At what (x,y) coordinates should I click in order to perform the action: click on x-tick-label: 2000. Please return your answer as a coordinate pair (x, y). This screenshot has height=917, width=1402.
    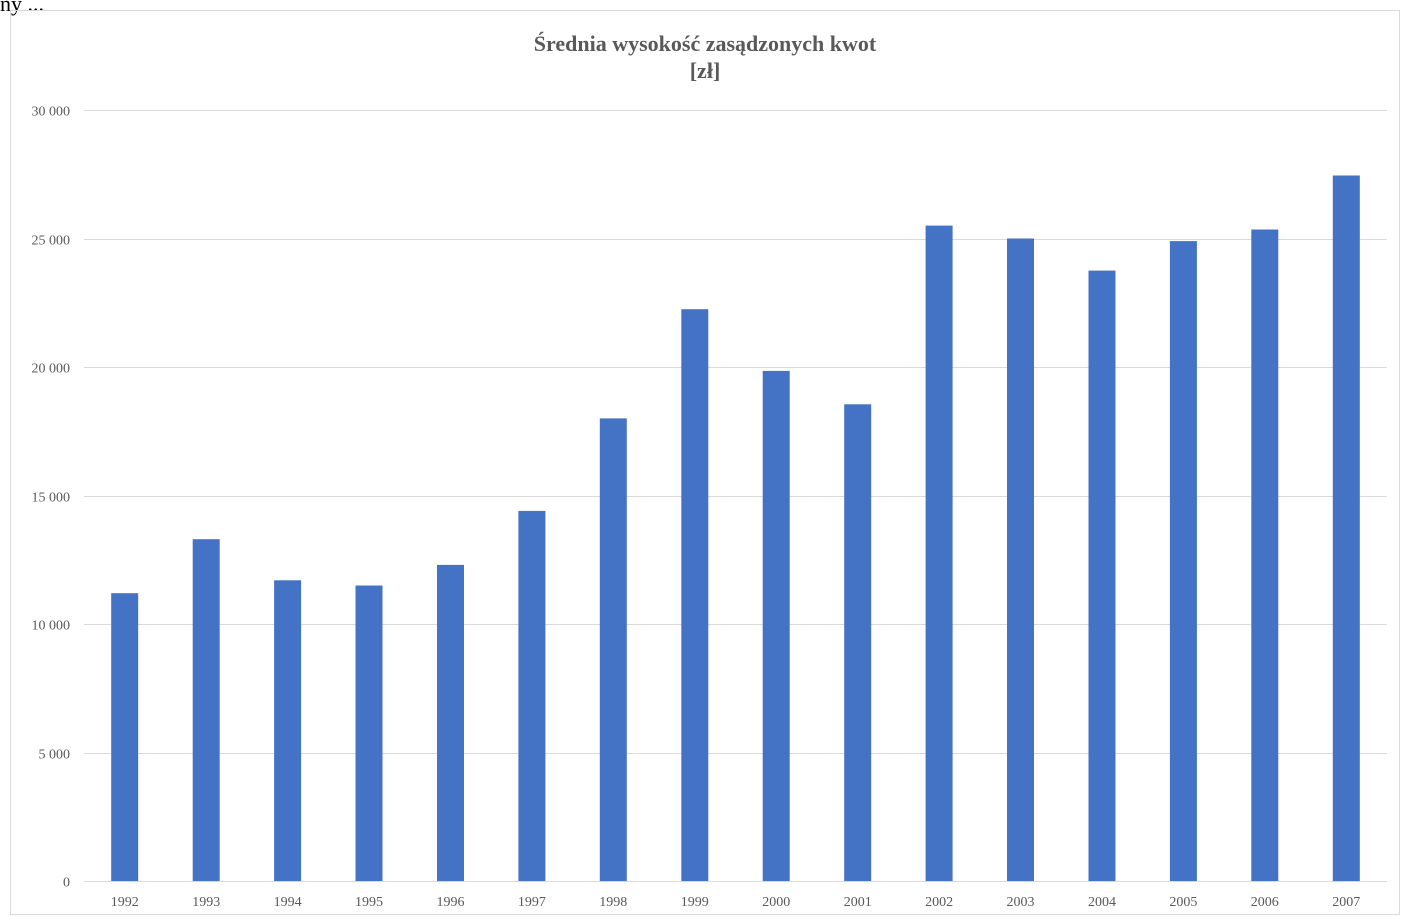
    Looking at the image, I should click on (776, 902).